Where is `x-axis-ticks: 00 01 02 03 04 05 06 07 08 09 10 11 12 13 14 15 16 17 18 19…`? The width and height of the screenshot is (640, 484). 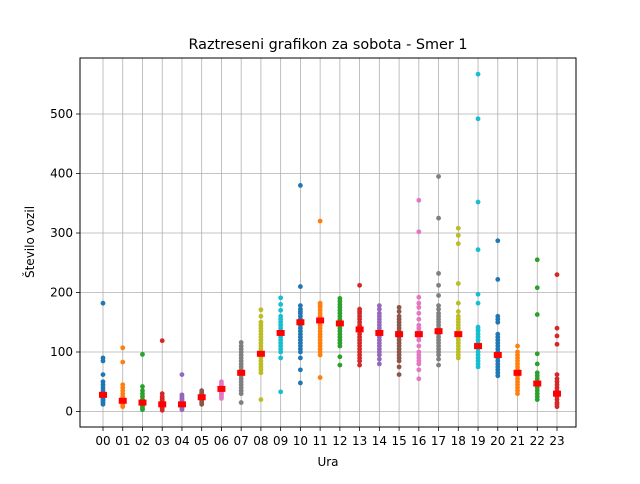
x-axis-ticks: 00 01 02 03 04 05 06 07 08 09 10 11 12 13 14 15 16 17 18 19… is located at coordinates (330, 437).